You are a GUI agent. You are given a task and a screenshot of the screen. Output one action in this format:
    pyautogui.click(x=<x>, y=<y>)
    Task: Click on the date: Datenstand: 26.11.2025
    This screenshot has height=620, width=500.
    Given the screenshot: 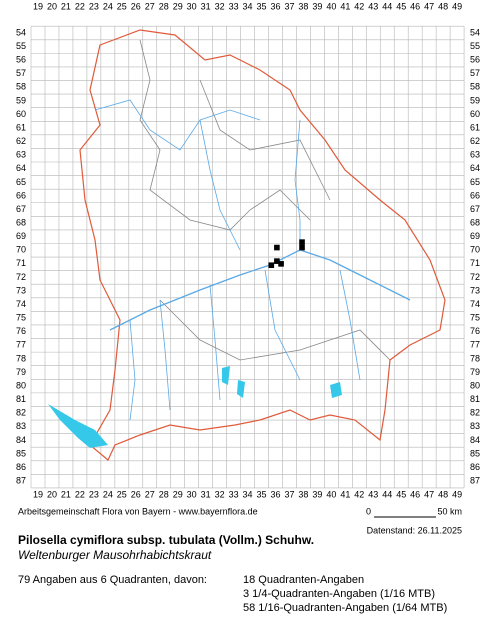 What is the action you would take?
    pyautogui.click(x=414, y=530)
    